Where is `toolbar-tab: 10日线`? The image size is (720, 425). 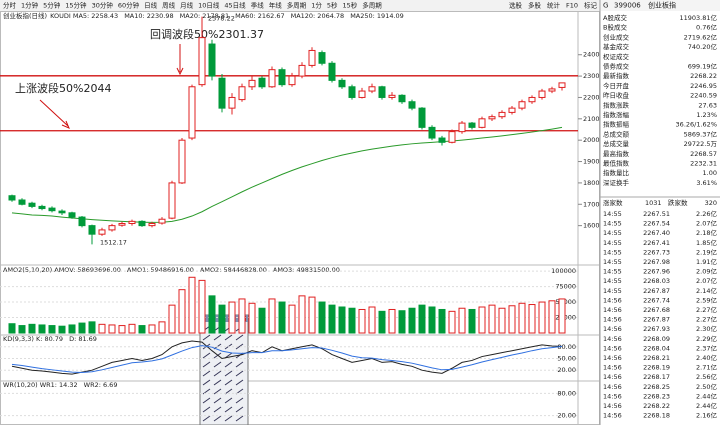
toolbar-tab: 10日线 is located at coordinates (209, 5).